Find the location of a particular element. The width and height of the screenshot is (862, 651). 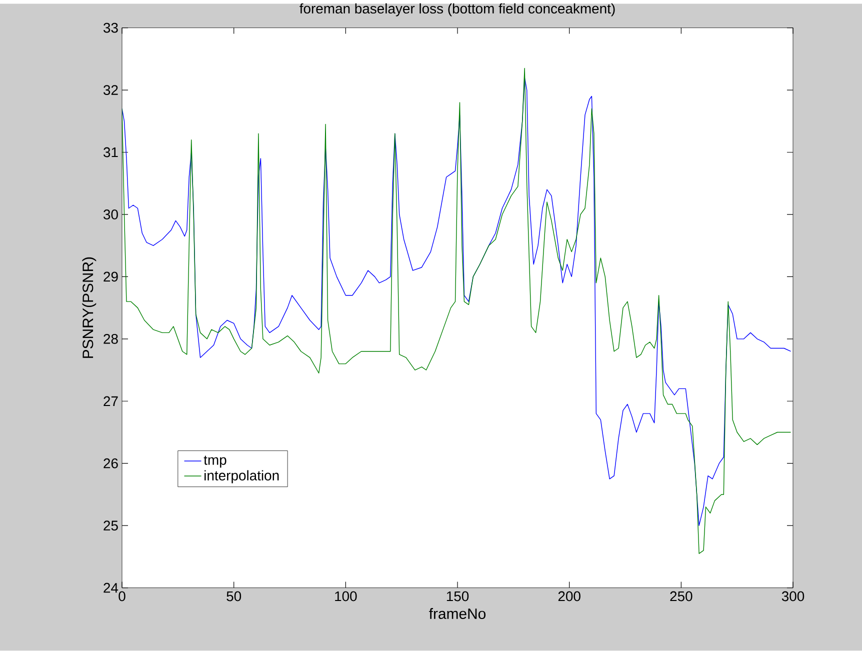

x-tick-label: 100 is located at coordinates (346, 596).